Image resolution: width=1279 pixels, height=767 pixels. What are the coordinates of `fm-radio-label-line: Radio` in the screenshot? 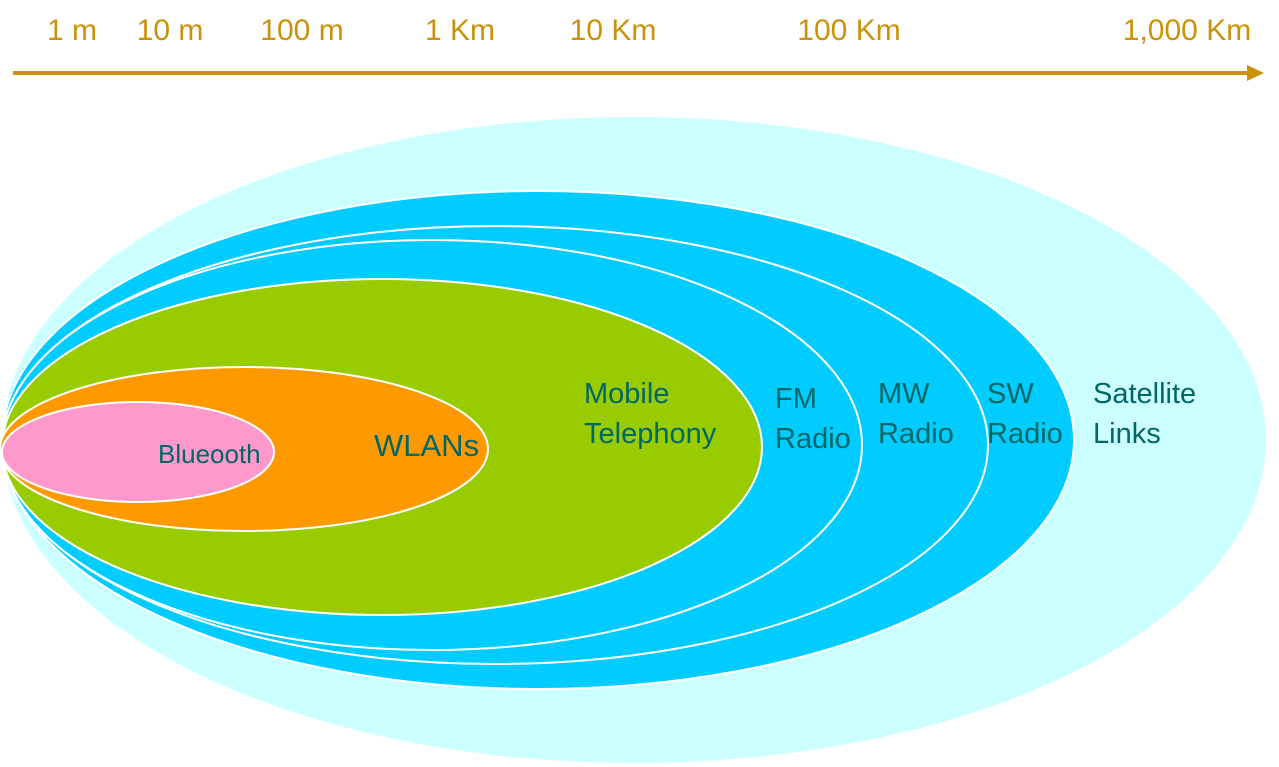 It's located at (813, 439).